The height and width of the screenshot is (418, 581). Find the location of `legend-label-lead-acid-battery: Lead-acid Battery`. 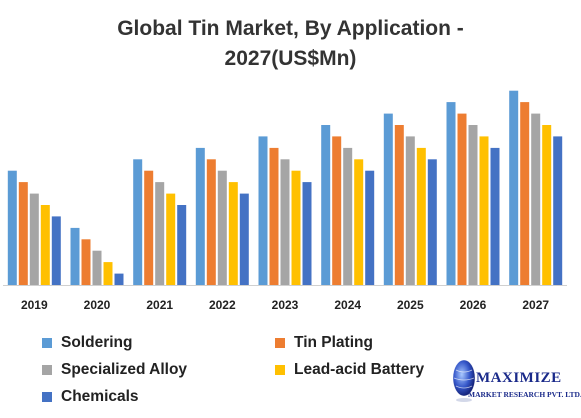

legend-label-lead-acid-battery: Lead-acid Battery is located at coordinates (359, 369).